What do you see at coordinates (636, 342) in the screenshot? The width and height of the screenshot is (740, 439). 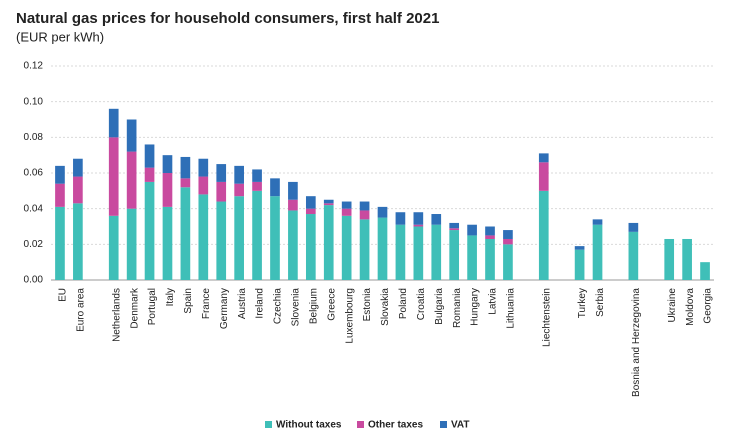 I see `x-tick-label: Bosnia and Herzegovina` at bounding box center [636, 342].